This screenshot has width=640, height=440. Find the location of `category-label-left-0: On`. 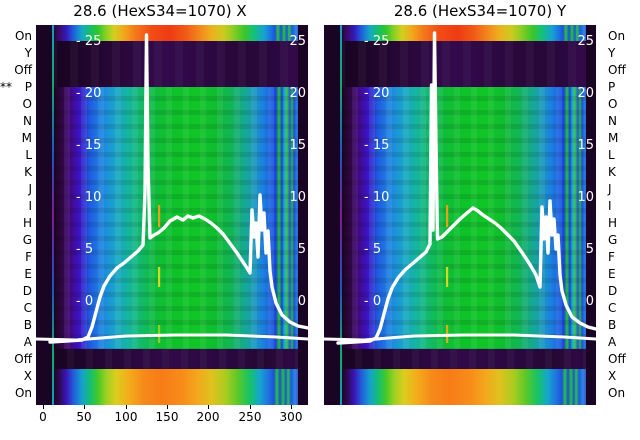

category-label-left-0: On is located at coordinates (23, 36).